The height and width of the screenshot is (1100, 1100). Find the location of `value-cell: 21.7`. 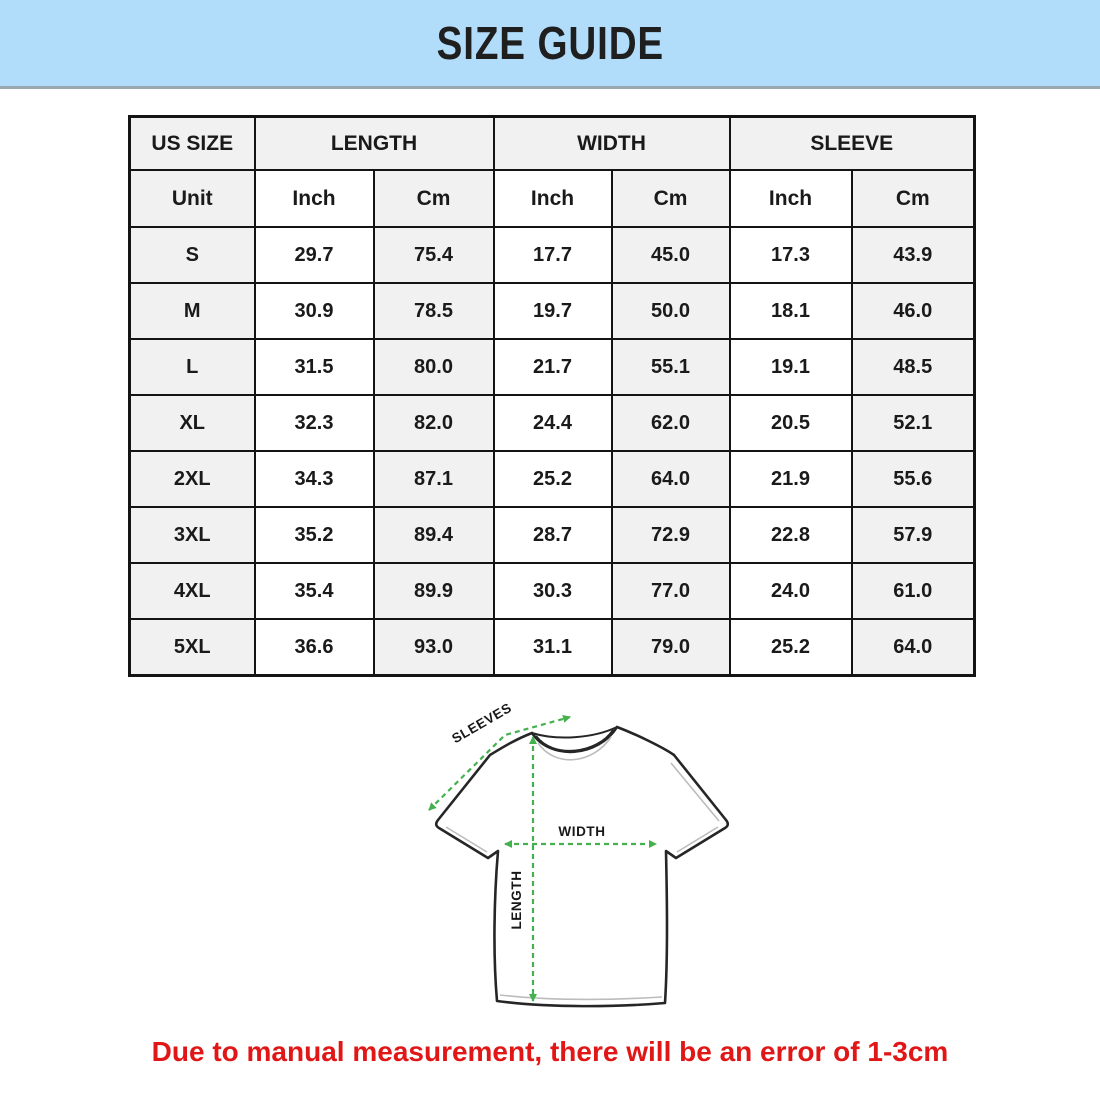

value-cell: 21.7 is located at coordinates (552, 367).